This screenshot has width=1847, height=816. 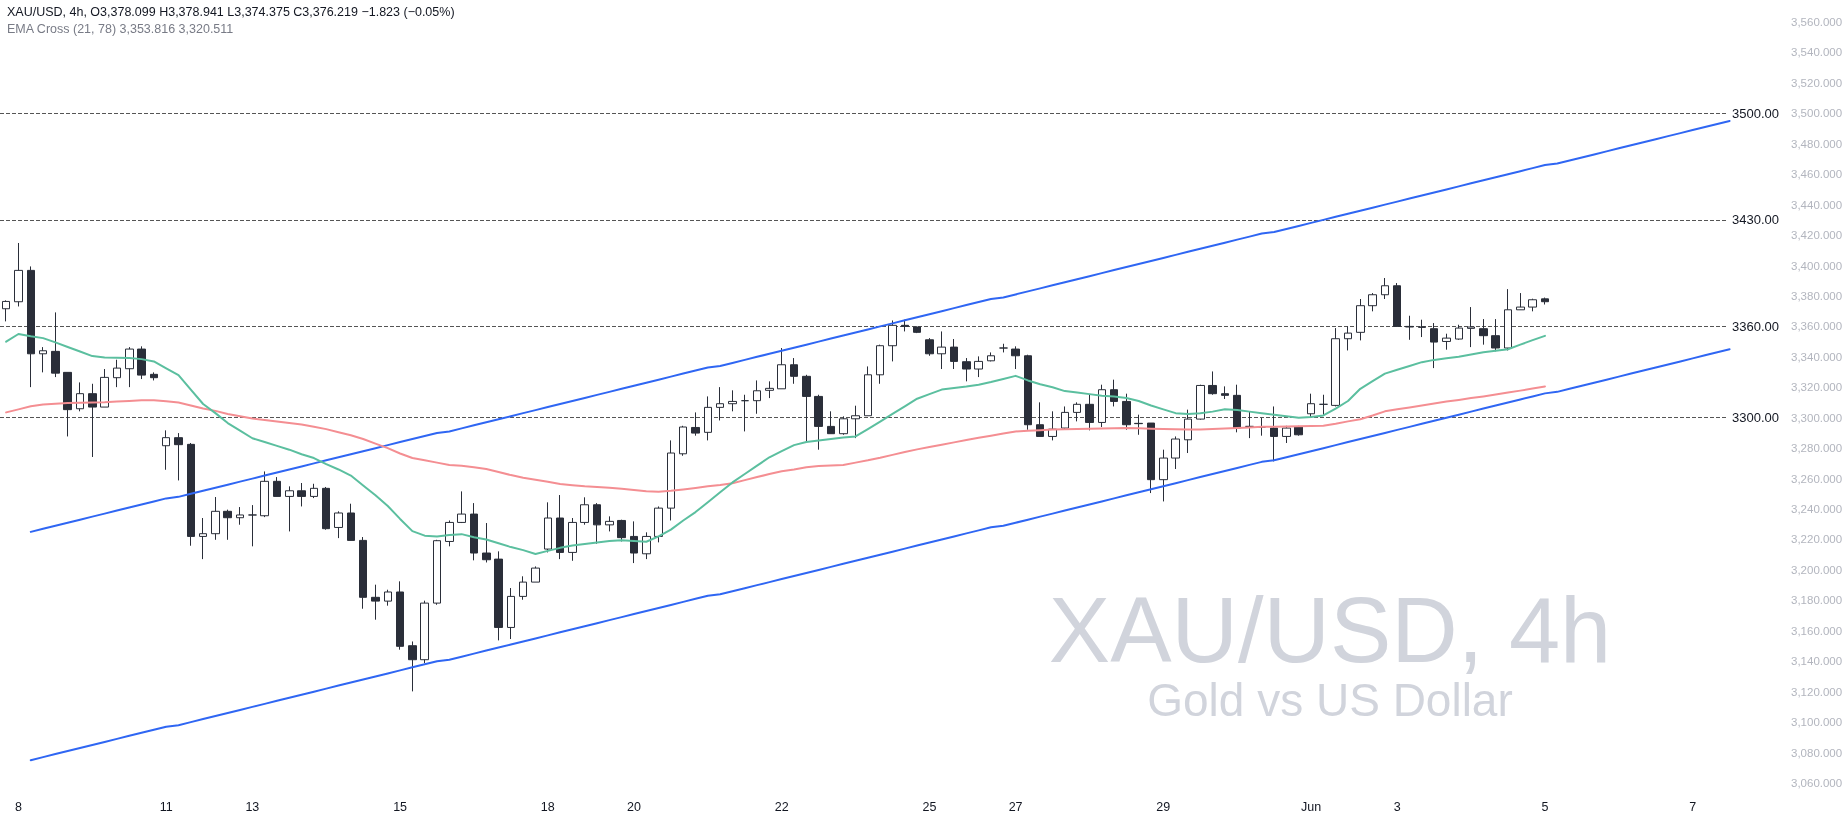 I want to click on x-tick-label: 27, so click(x=1015, y=806).